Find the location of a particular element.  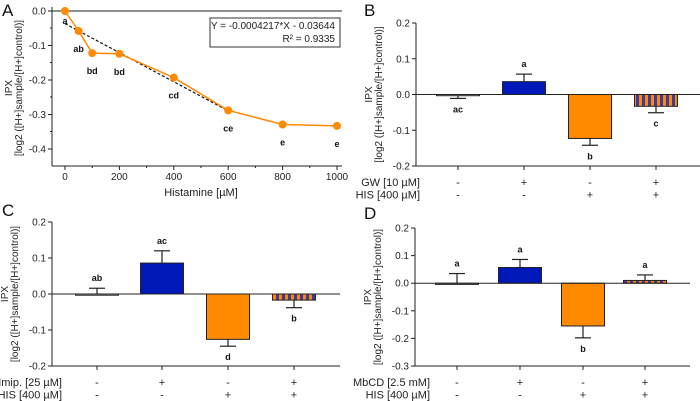

fit-equation: Y = -0.0004217*X - 0.03644 is located at coordinates (273, 26).